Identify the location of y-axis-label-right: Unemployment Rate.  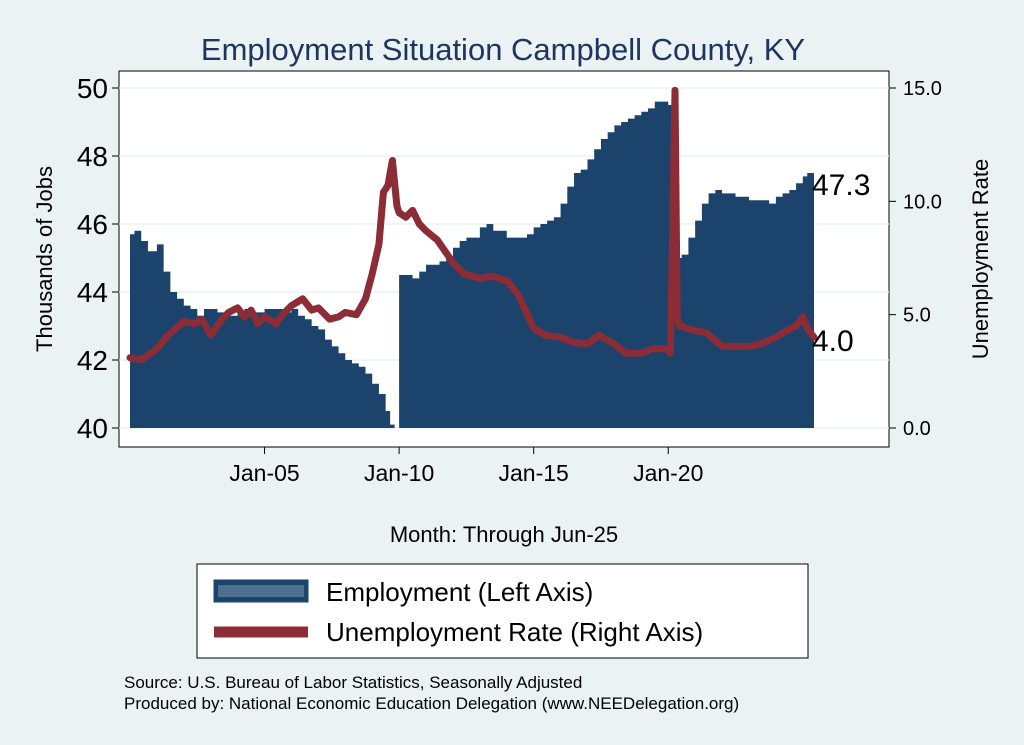
(980, 259).